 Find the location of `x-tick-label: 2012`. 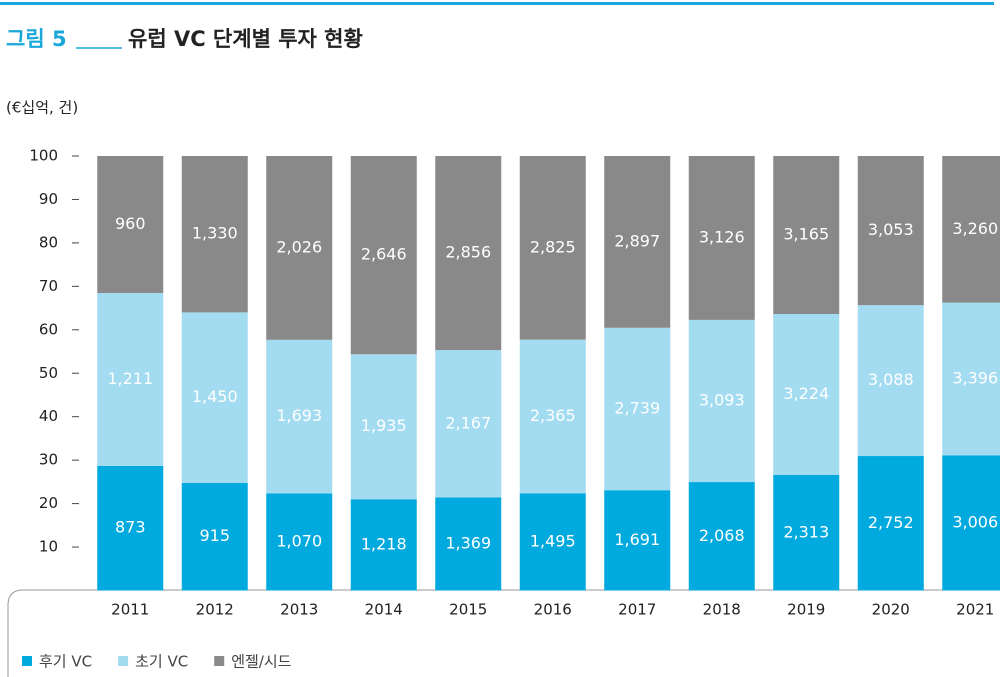

x-tick-label: 2012 is located at coordinates (215, 610).